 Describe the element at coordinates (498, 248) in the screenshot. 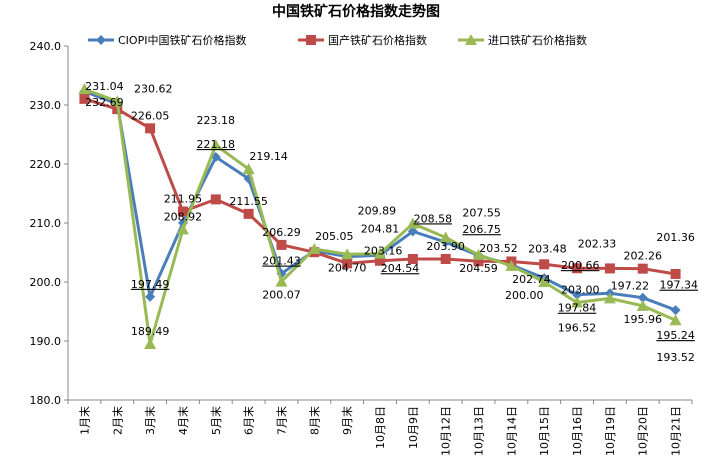

I see `data-label: 203.52` at that location.